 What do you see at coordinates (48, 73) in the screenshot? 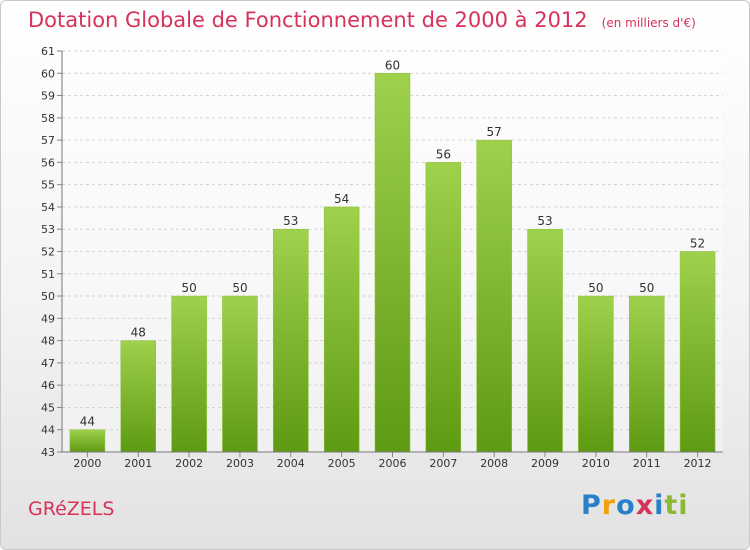
I see `y-tick-label: 60` at bounding box center [48, 73].